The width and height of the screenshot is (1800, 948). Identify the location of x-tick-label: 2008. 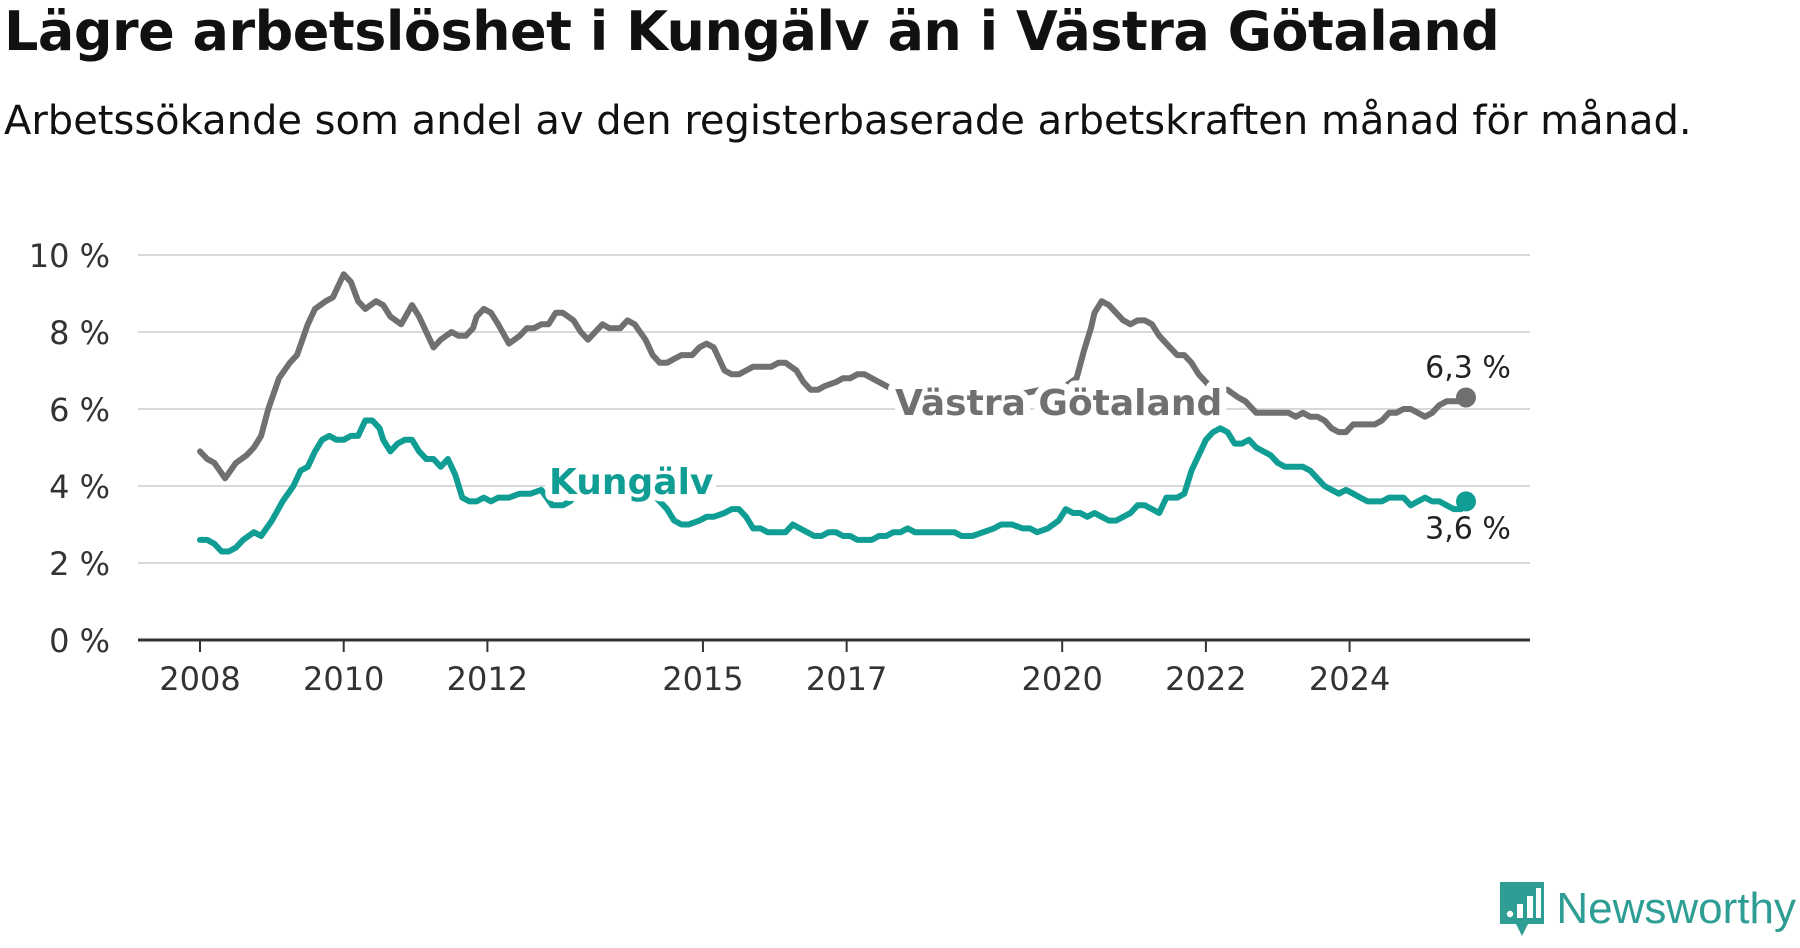
(199, 679).